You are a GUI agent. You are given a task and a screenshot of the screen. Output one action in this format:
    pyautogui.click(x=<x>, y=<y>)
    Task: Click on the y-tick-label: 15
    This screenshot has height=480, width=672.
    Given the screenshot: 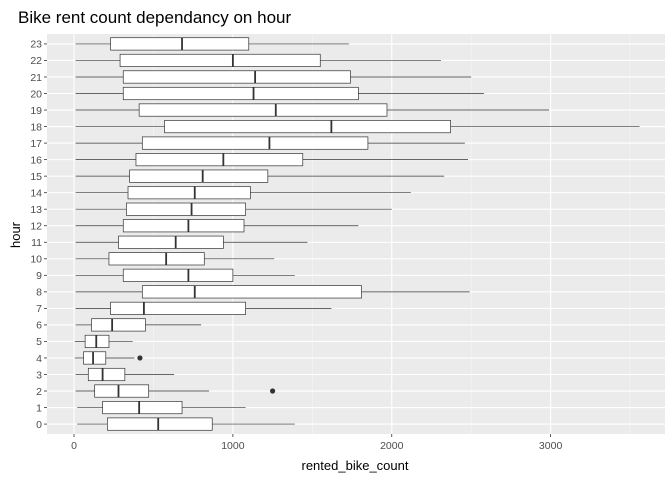 What is the action you would take?
    pyautogui.click(x=36, y=177)
    